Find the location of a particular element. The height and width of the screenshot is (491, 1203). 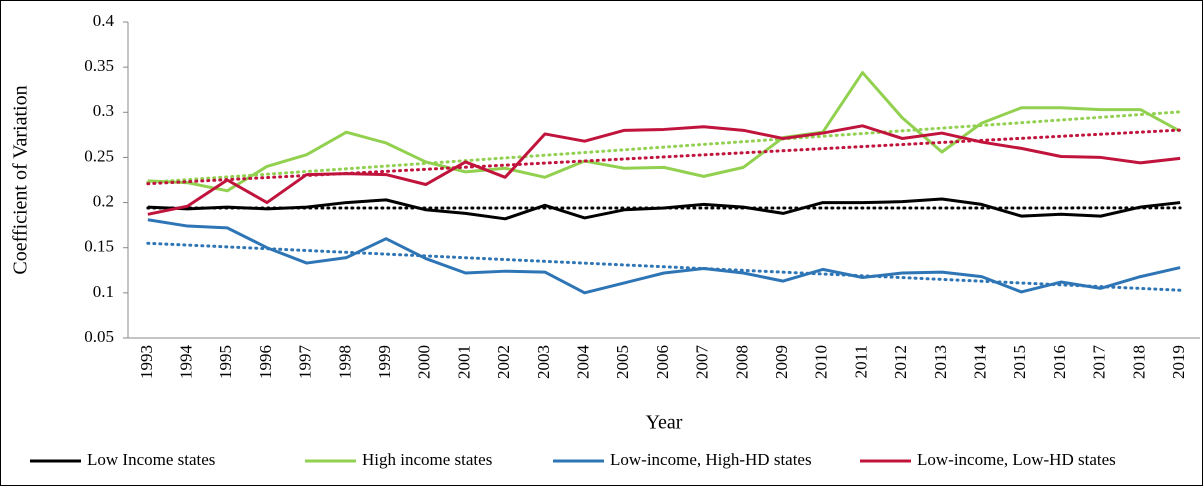

x-tick-label: 2006 is located at coordinates (662, 362).